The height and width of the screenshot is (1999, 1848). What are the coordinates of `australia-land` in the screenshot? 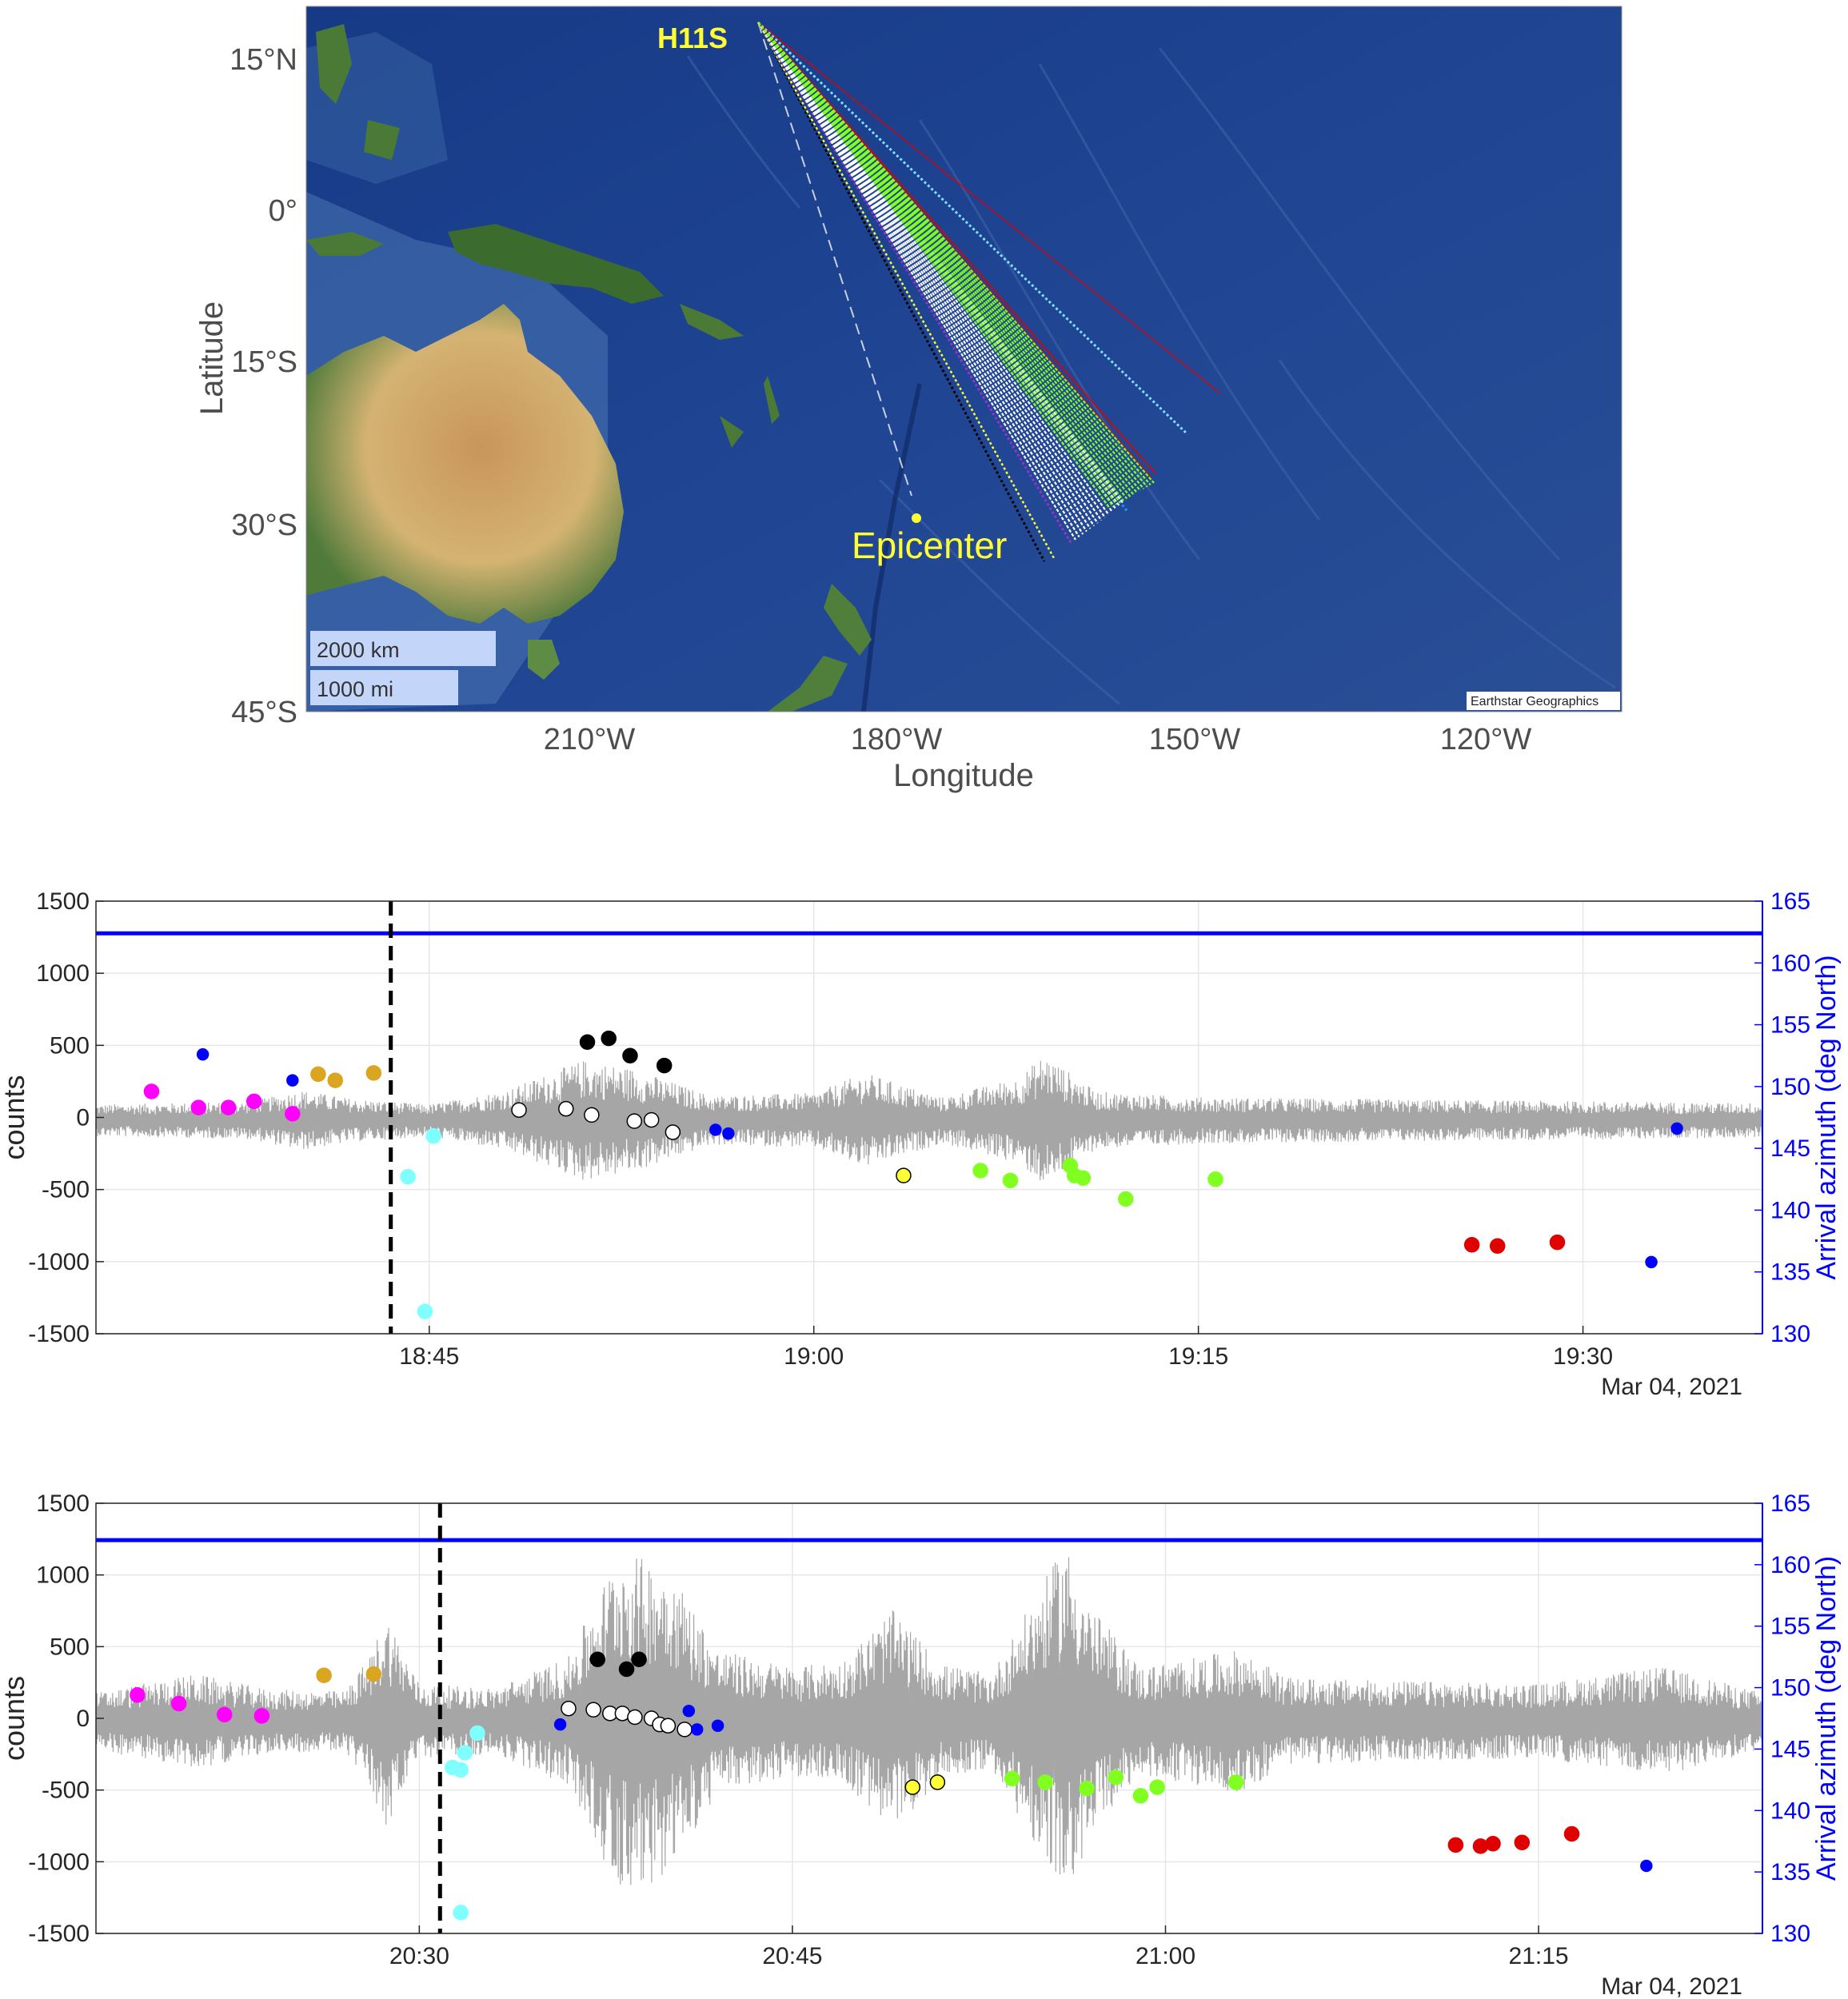 It's located at (465, 464).